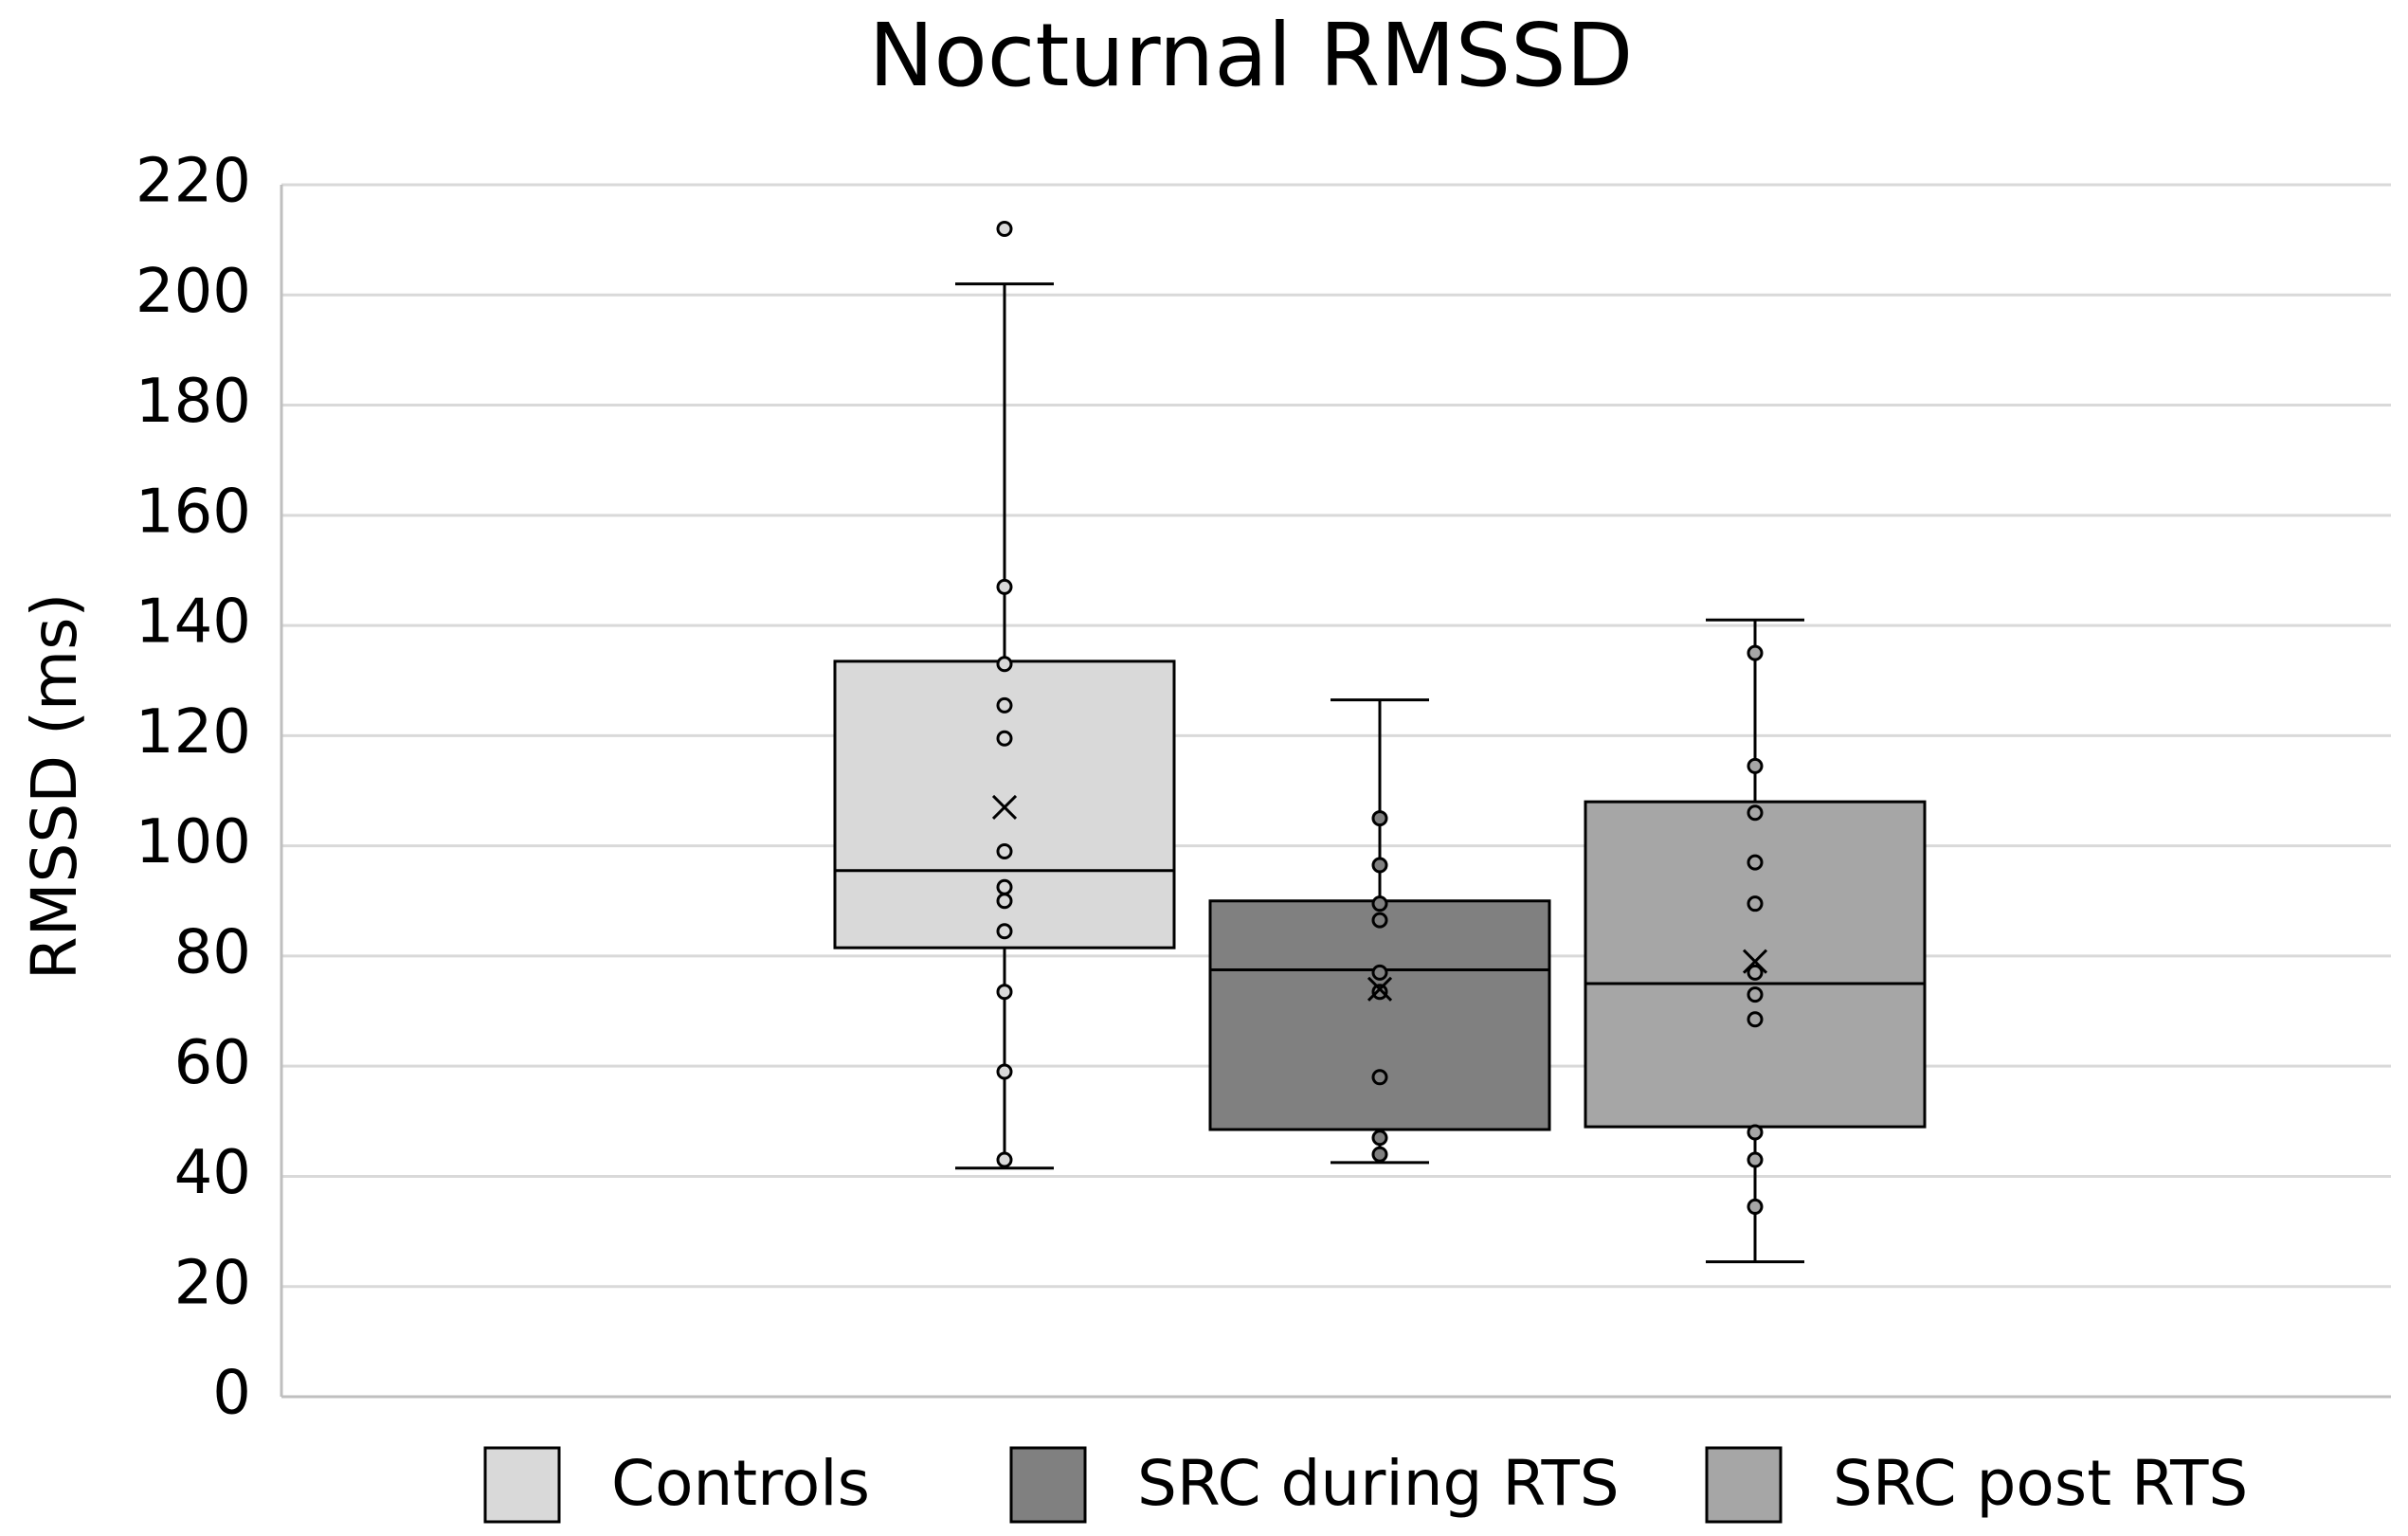  What do you see at coordinates (194, 402) in the screenshot?
I see `y-tick-label-180: 180` at bounding box center [194, 402].